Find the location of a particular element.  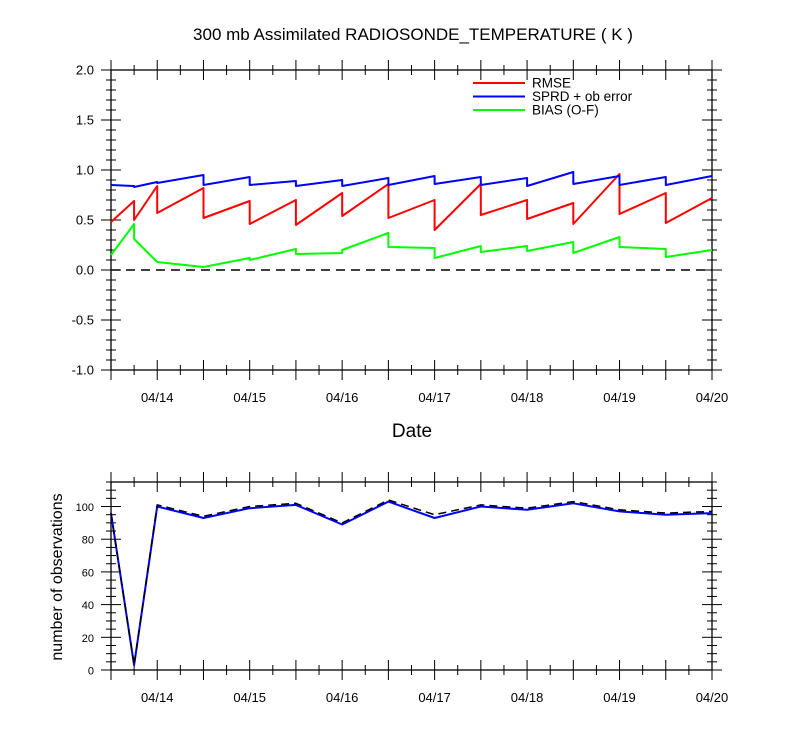

legend-label-bias-o-f: BIAS (O-F) is located at coordinates (565, 110).